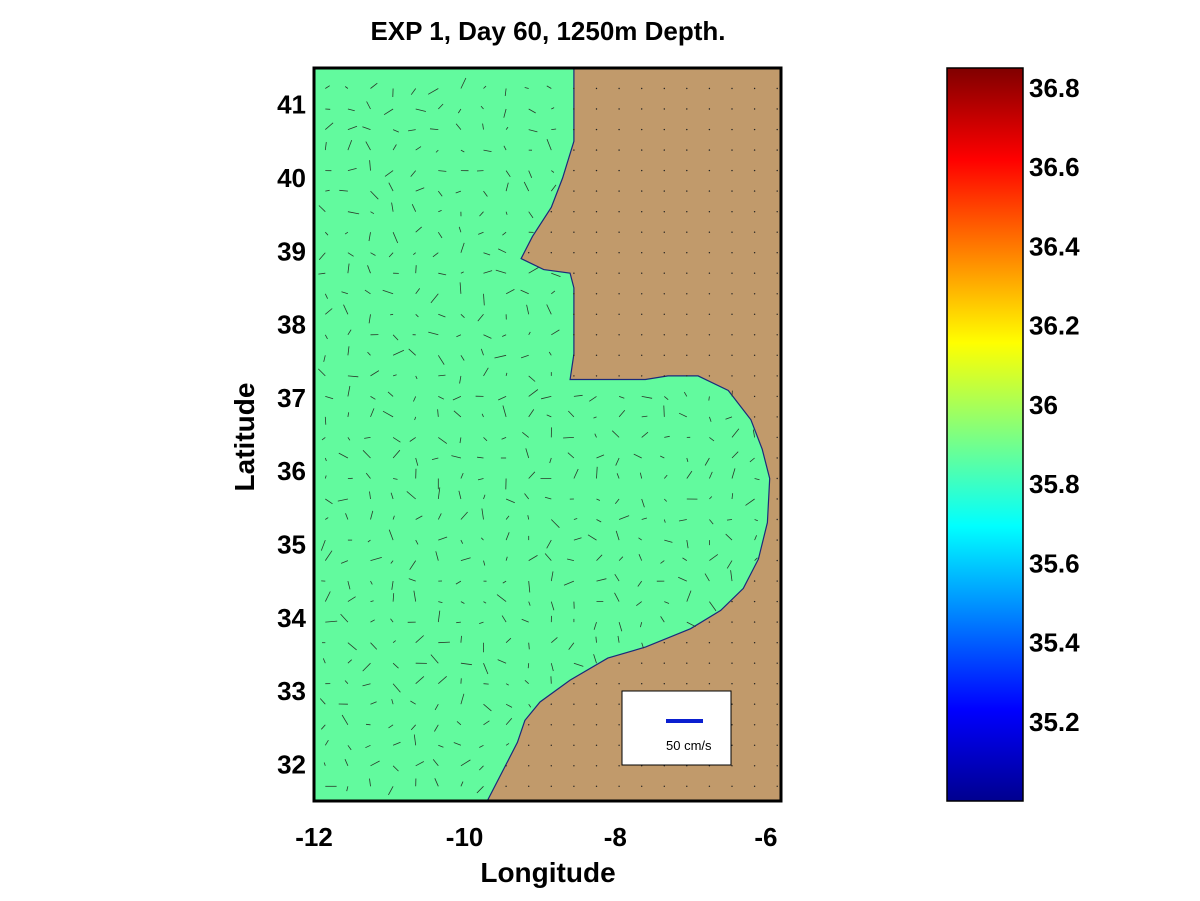 The image size is (1200, 901). Describe the element at coordinates (244, 437) in the screenshot. I see `y-axis-label: Latitude` at that location.